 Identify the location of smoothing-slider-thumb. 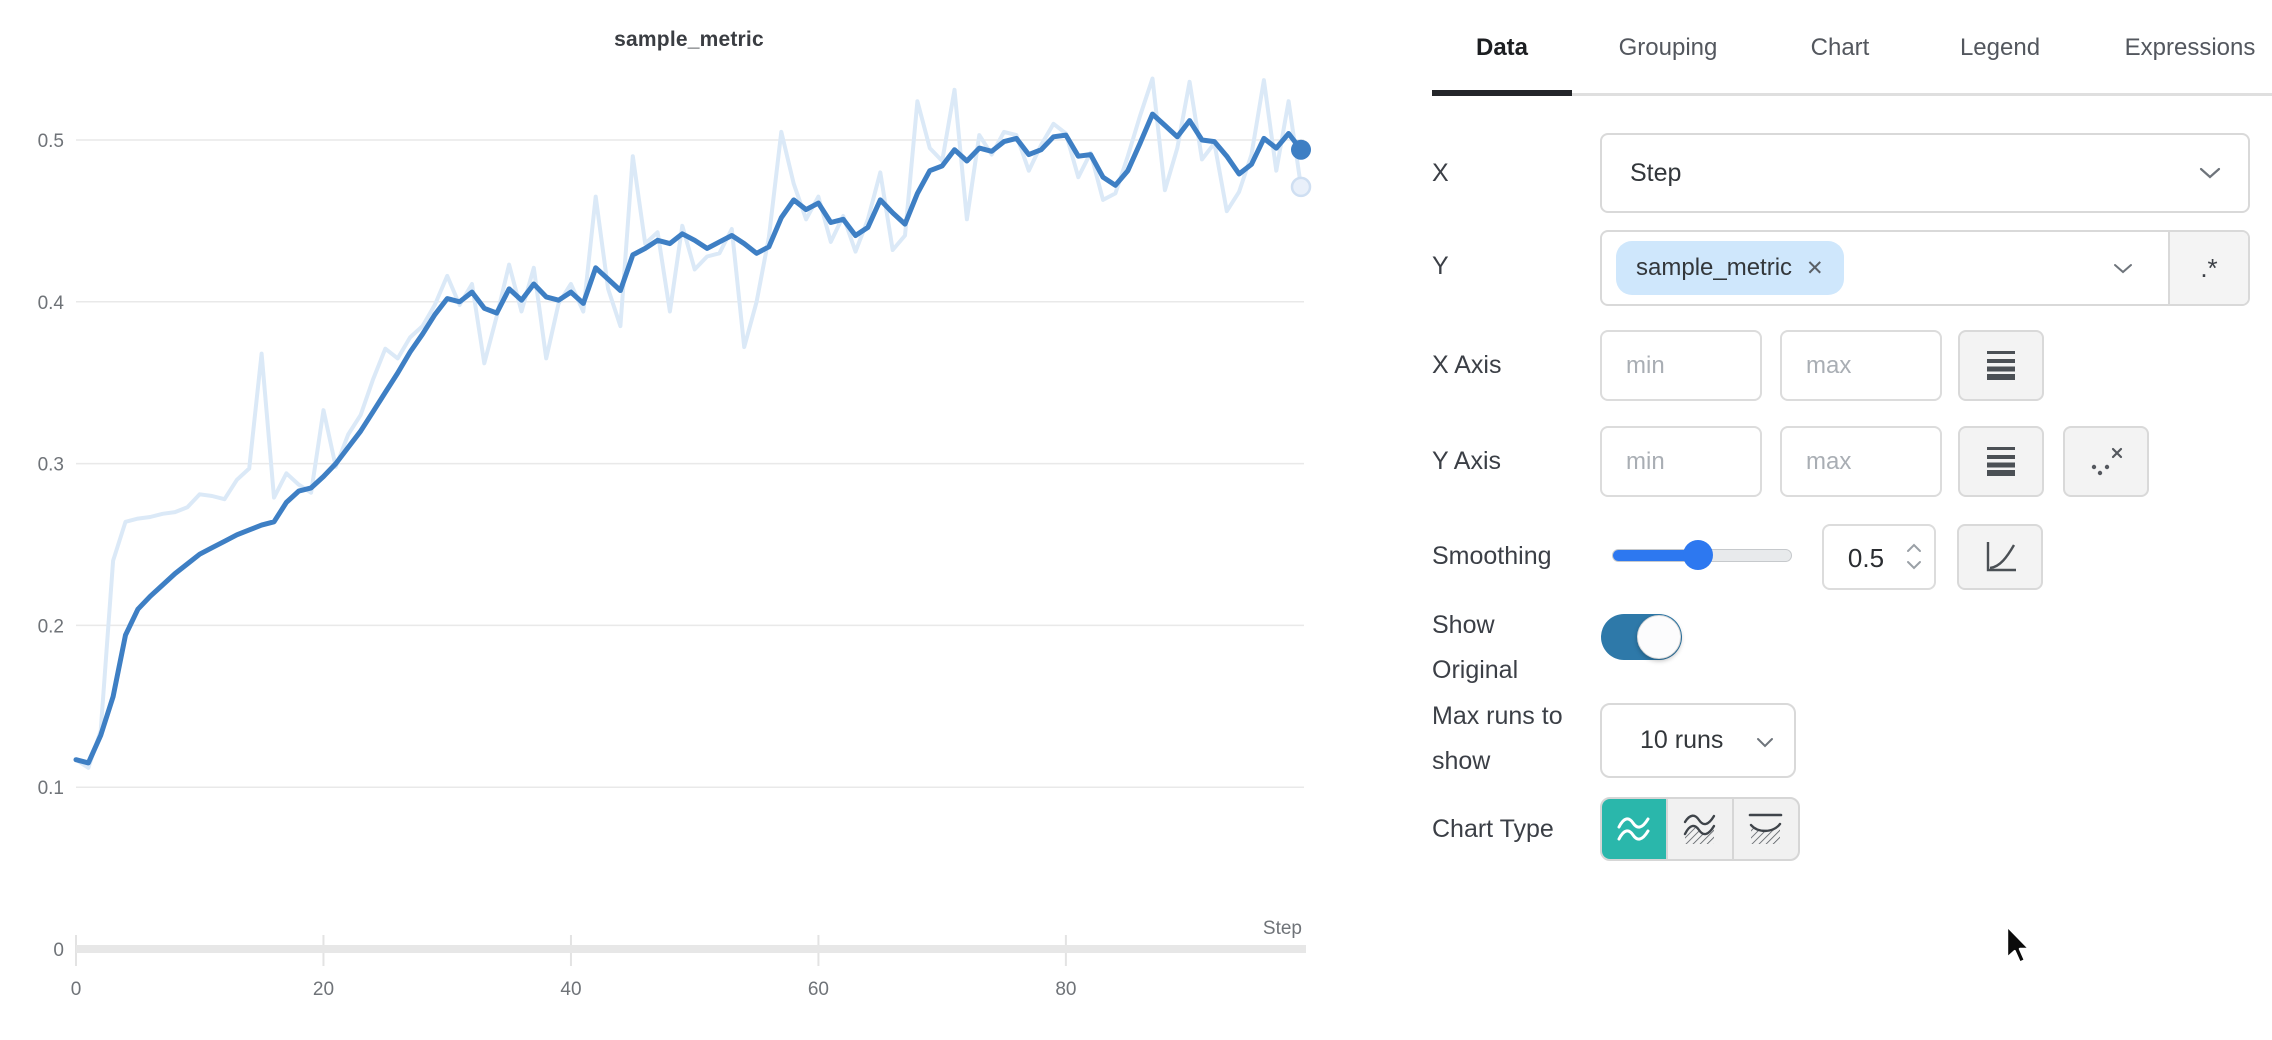
(1698, 555).